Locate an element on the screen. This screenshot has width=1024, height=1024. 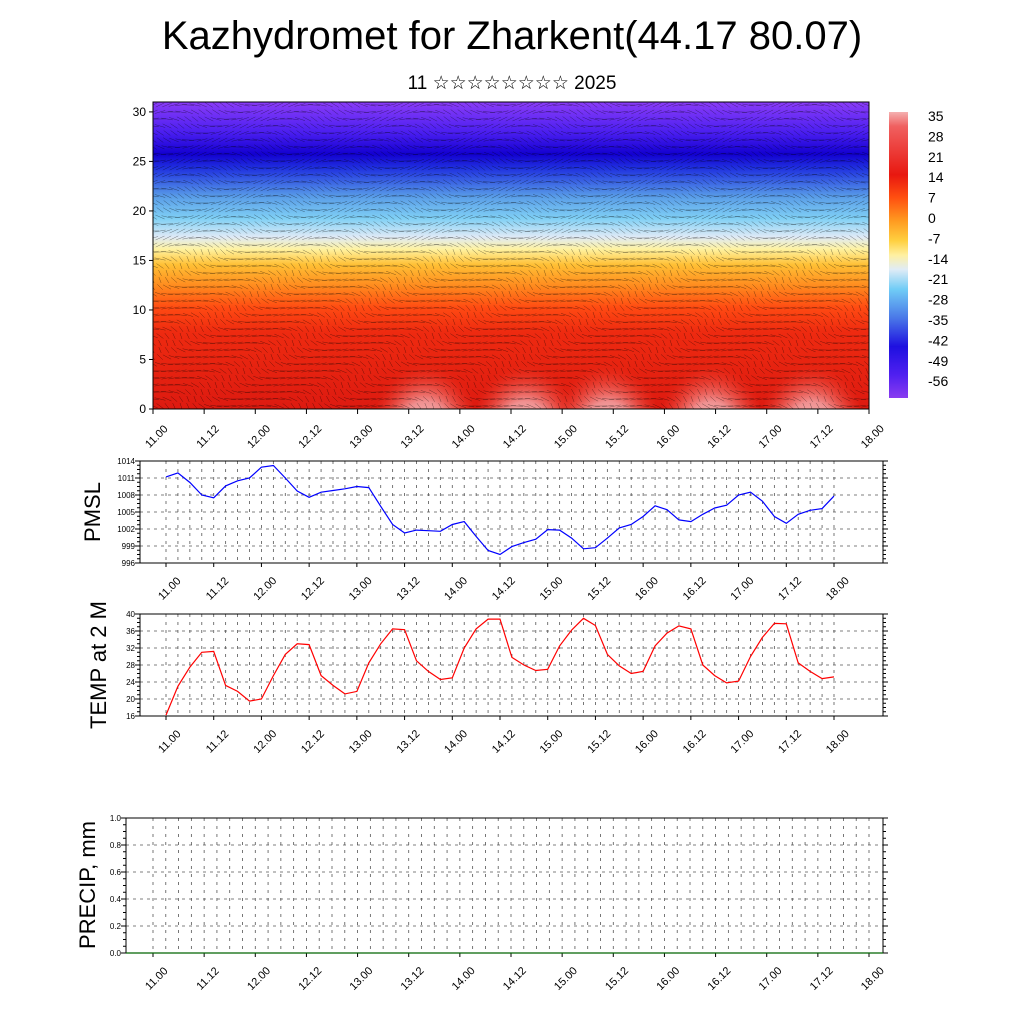
y-tick-label: 1002 is located at coordinates (126, 529).